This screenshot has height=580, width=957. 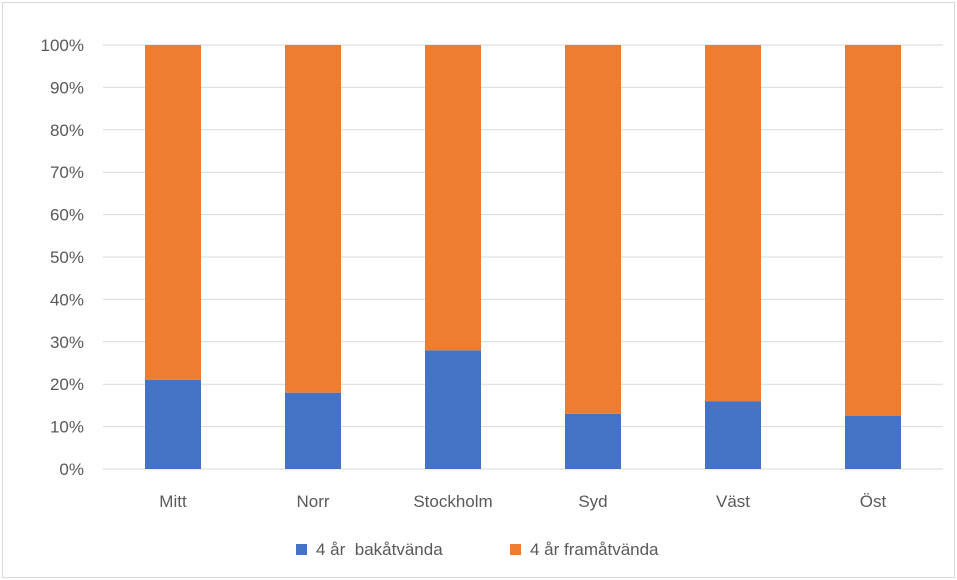 I want to click on y-tick-label: 0%, so click(x=71, y=469).